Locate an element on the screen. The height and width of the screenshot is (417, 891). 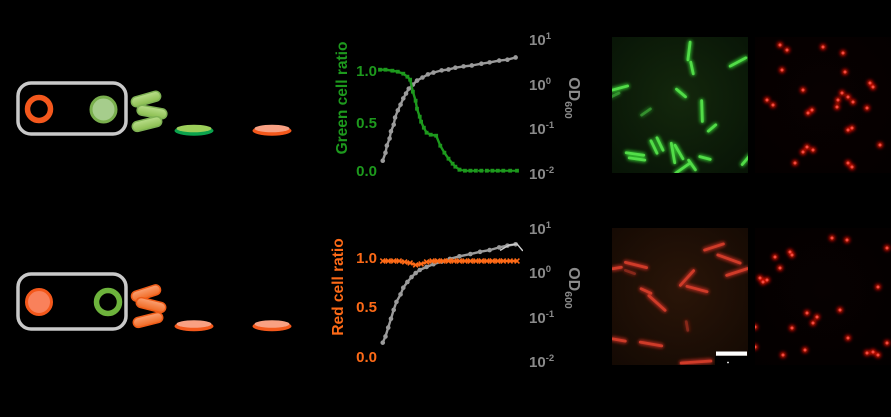
green-culture-dish is located at coordinates (194, 130).